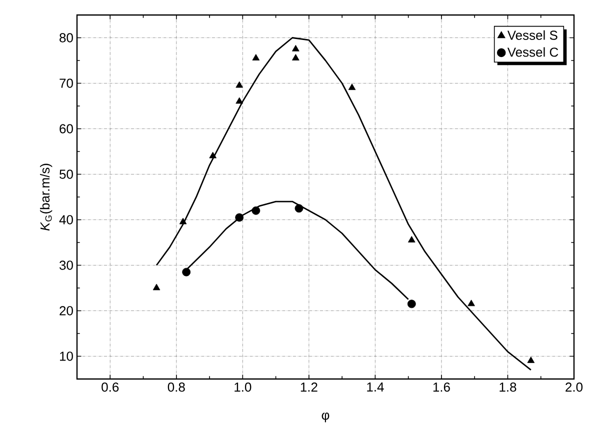  Describe the element at coordinates (243, 387) in the screenshot. I see `x-tick-label: 1.0` at that location.